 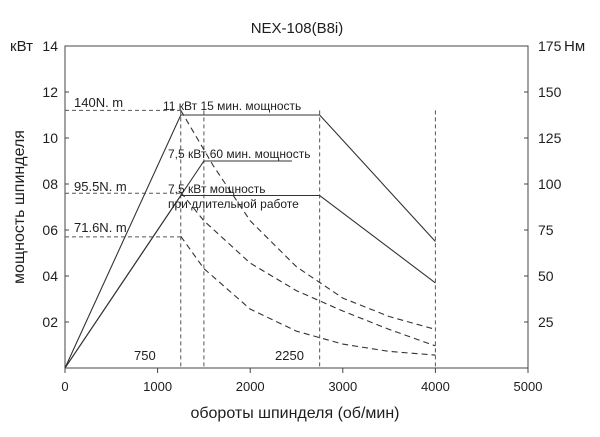 What do you see at coordinates (19, 207) in the screenshot?
I see `y-axis-label: мощность шпинделя` at bounding box center [19, 207].